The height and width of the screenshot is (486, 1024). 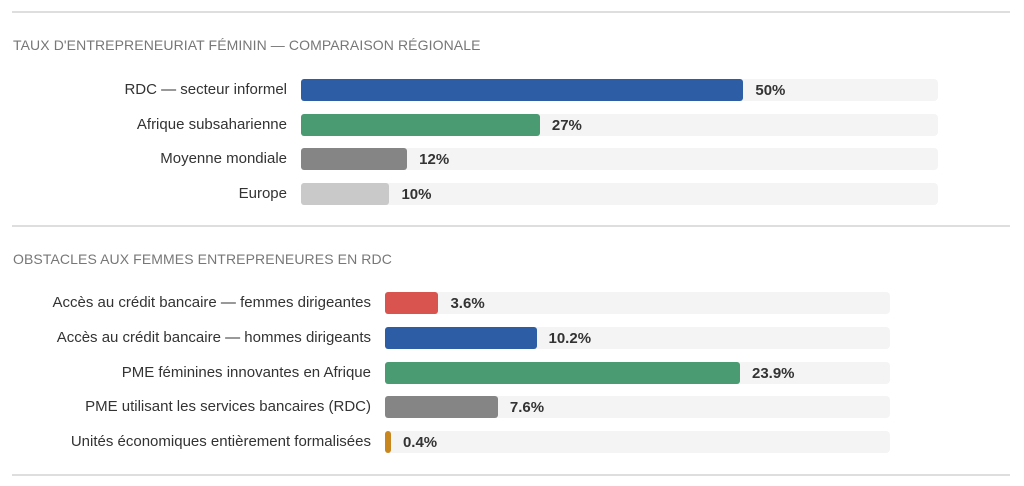 I want to click on bar-row: Moyenne mondiale 12%, so click(x=512, y=159).